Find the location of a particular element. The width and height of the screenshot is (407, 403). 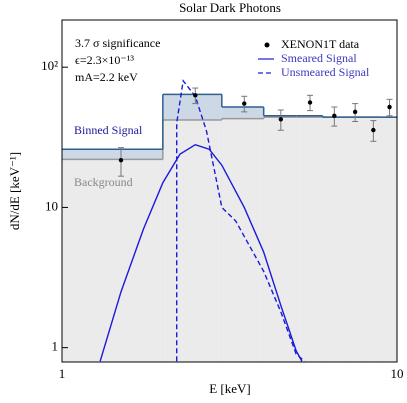

y-tick-label: 10 is located at coordinates (51, 205).